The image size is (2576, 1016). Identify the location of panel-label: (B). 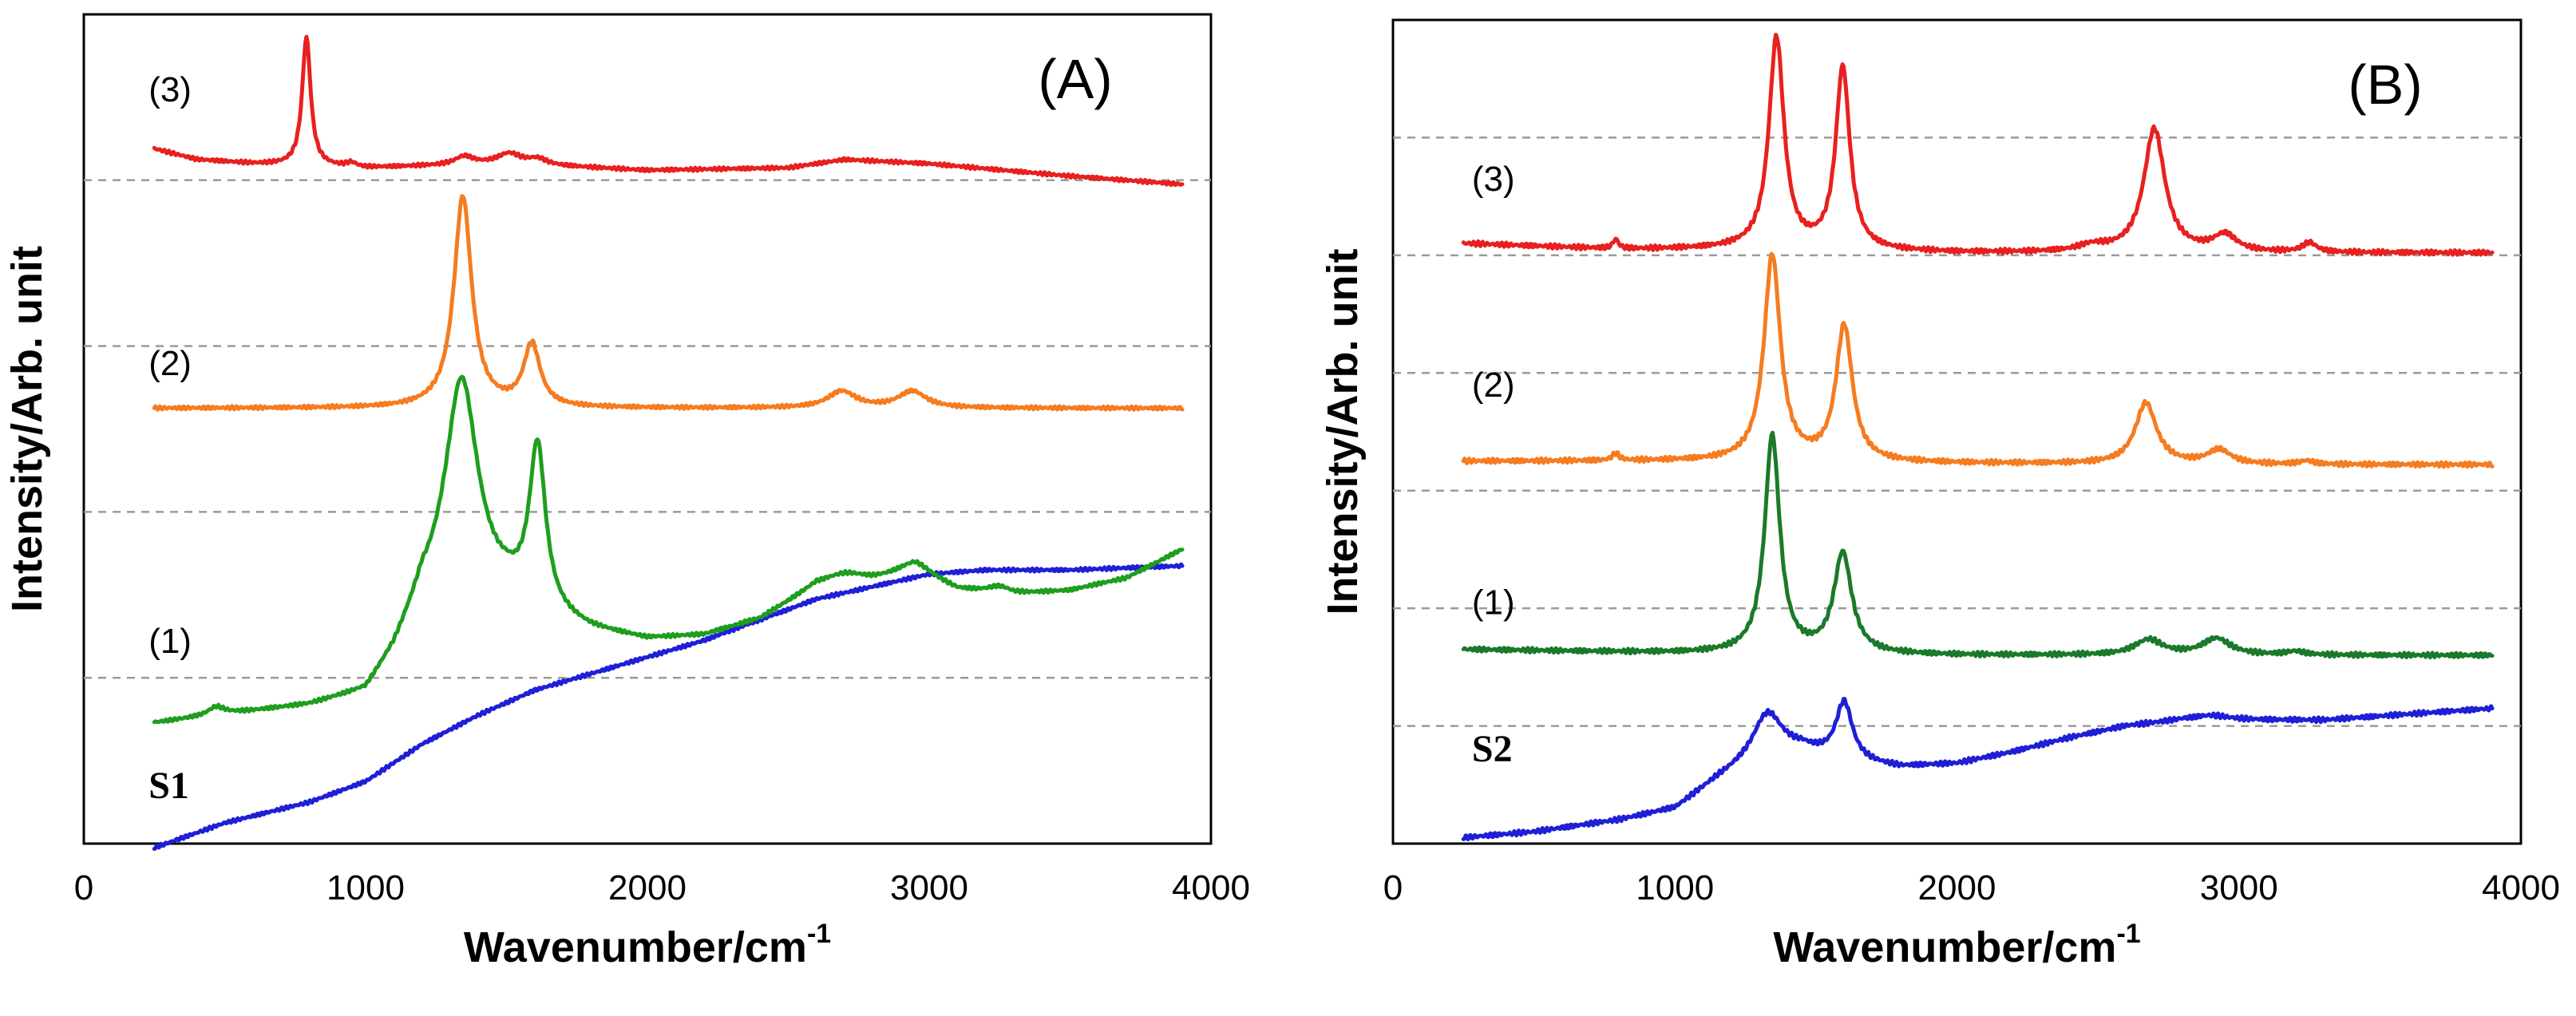
(2385, 84).